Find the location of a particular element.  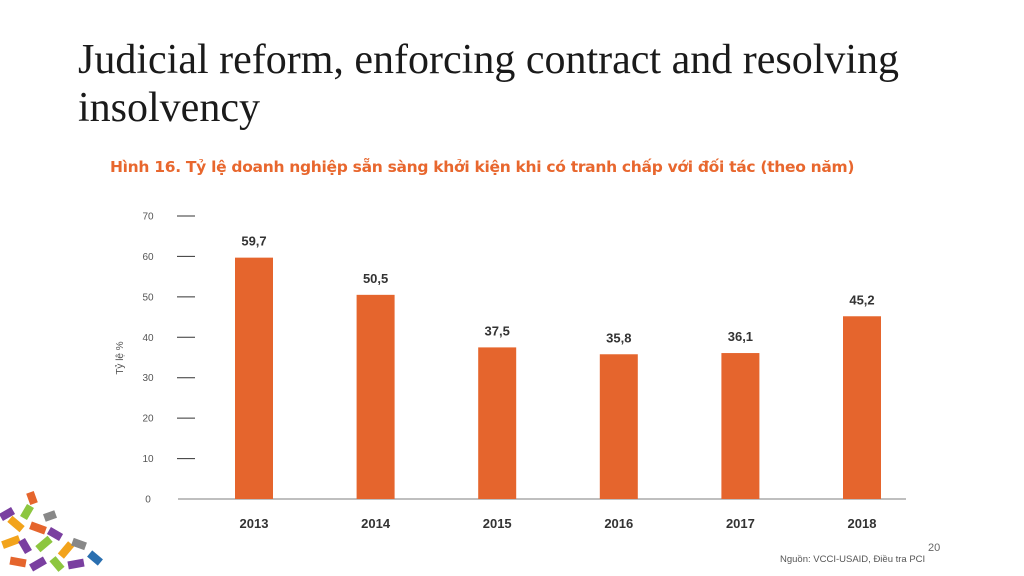

x-tick-label-2014: 2014 is located at coordinates (376, 523).